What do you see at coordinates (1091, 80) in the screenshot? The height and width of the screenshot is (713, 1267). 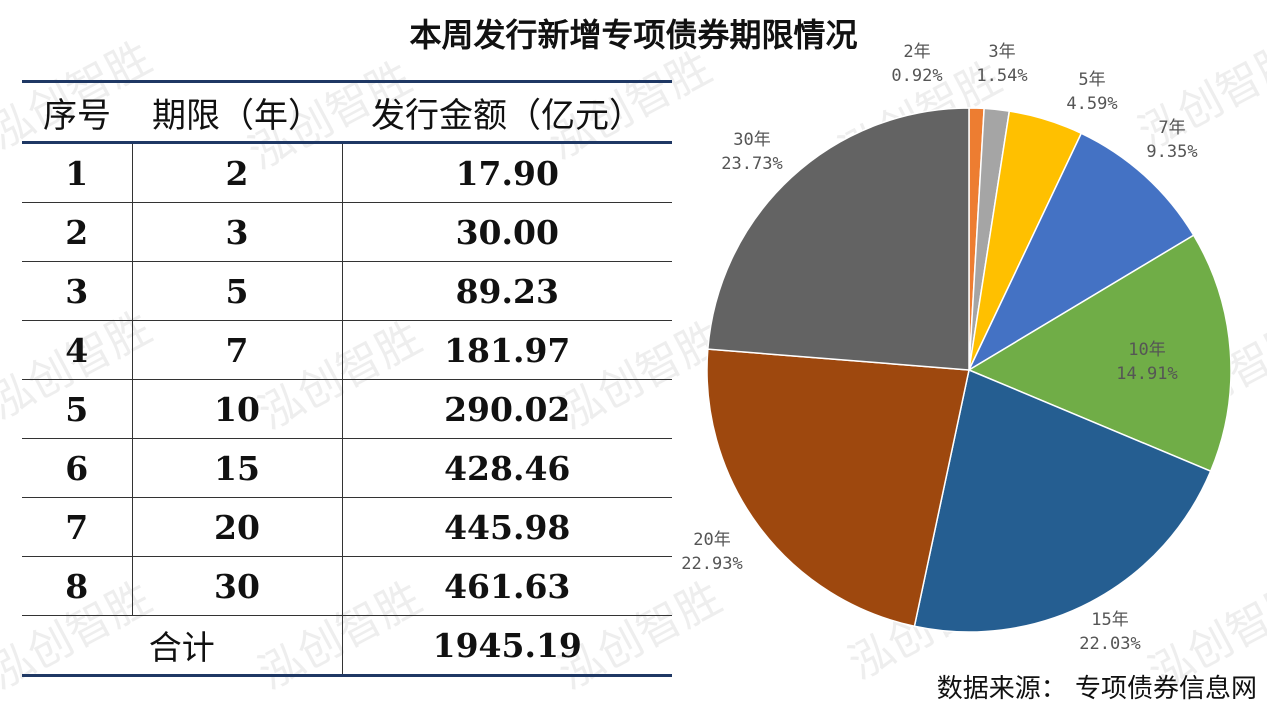 I see `slice-category-label: 5年` at bounding box center [1091, 80].